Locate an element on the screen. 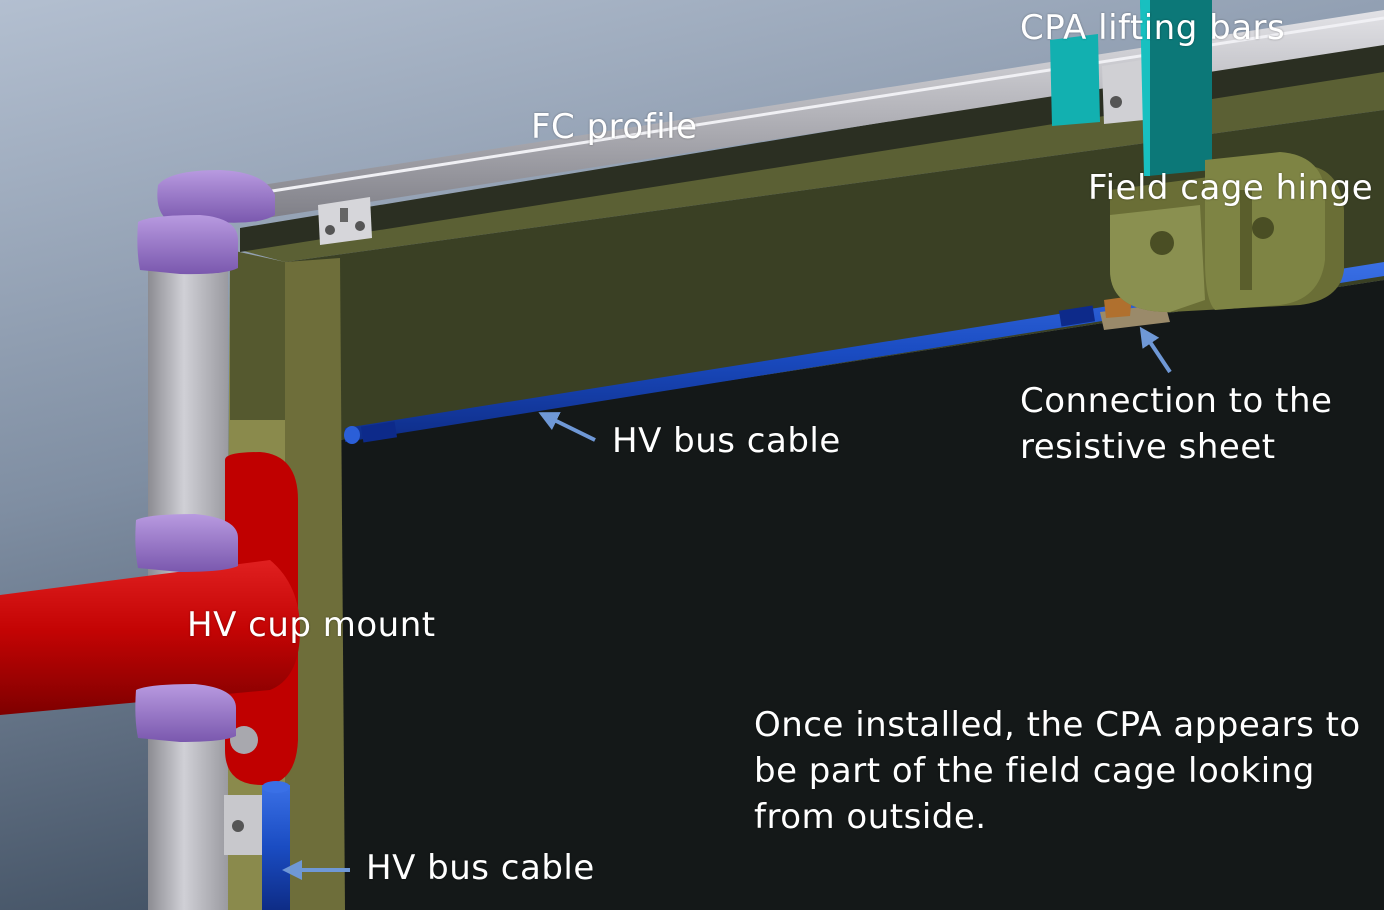 The width and height of the screenshot is (1384, 910). label-hv-bus-cable-top: HV bus cable is located at coordinates (726, 441).